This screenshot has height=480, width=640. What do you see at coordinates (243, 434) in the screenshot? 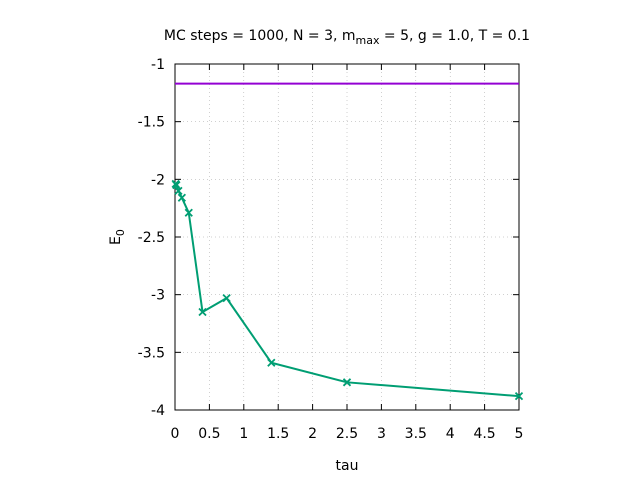
I see `x-tick-label: 1` at bounding box center [243, 434].